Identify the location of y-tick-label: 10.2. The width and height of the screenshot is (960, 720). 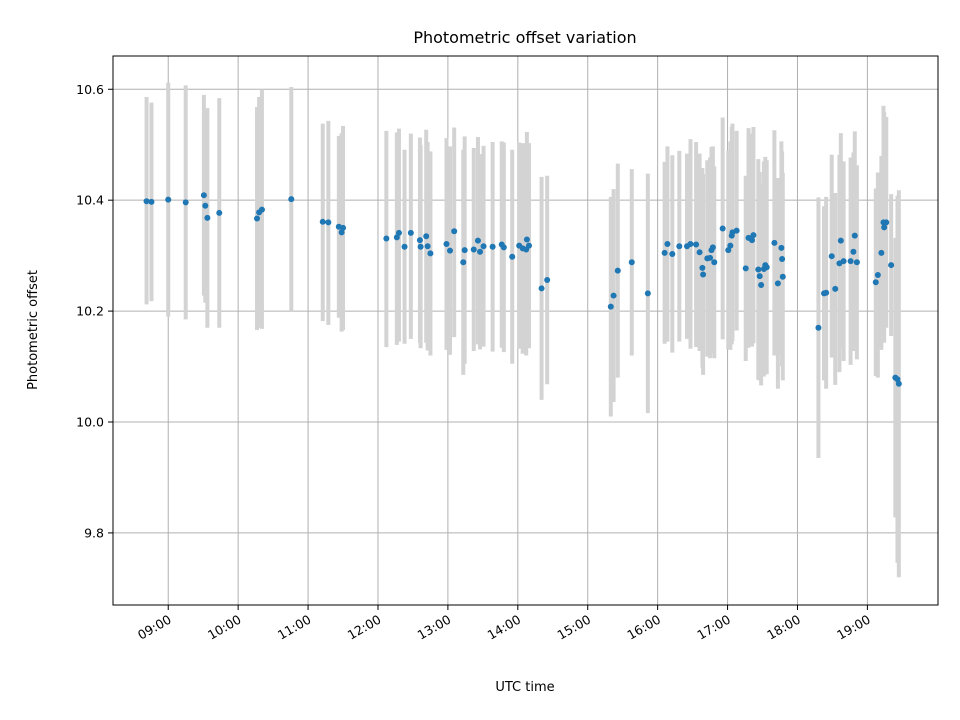
(90, 311).